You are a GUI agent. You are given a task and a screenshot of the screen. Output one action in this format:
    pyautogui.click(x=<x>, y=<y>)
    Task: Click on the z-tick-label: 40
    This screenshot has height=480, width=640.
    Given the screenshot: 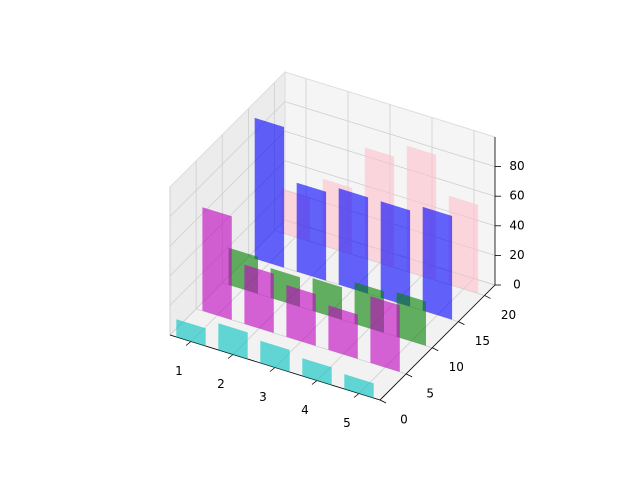 What is the action you would take?
    pyautogui.click(x=516, y=225)
    